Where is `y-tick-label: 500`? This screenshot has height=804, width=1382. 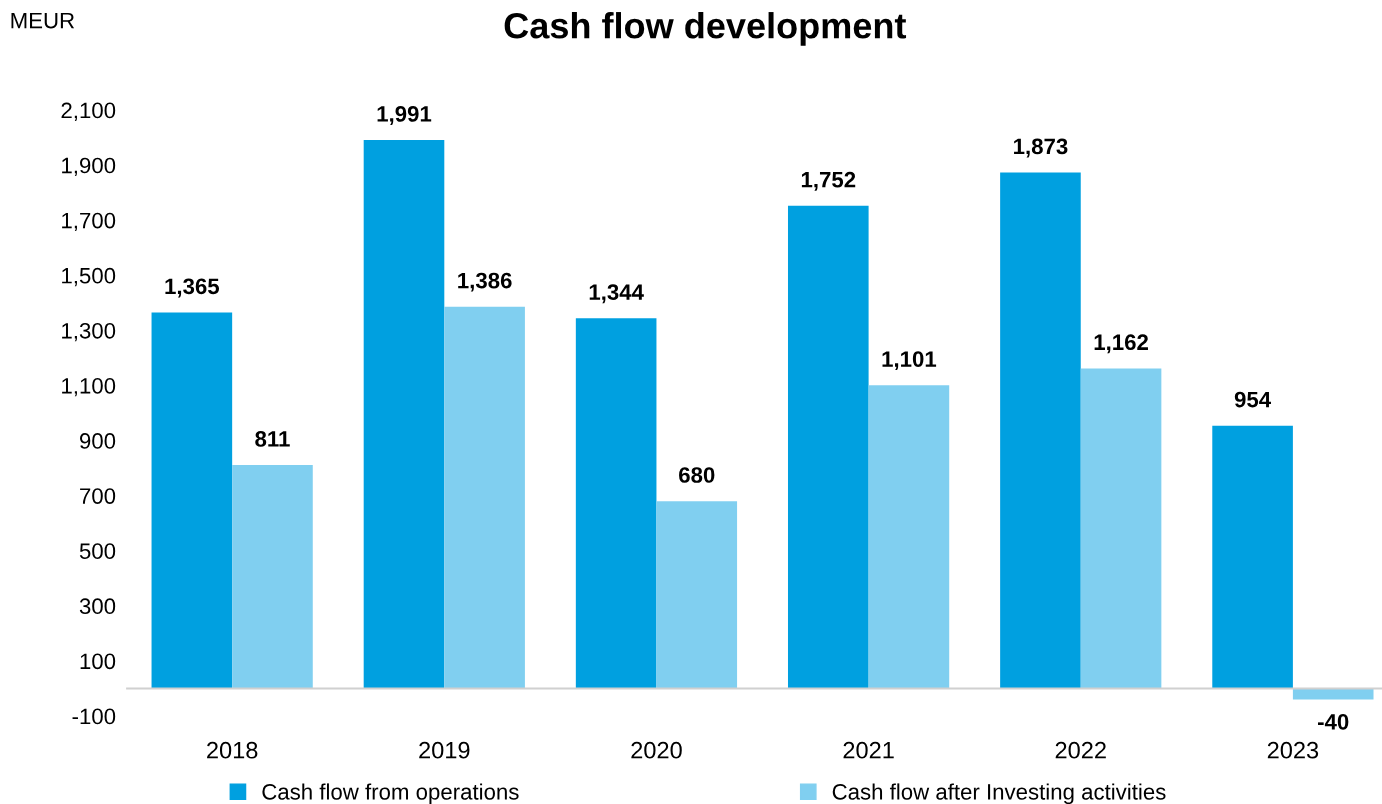
y-tick-label: 500 is located at coordinates (97, 551).